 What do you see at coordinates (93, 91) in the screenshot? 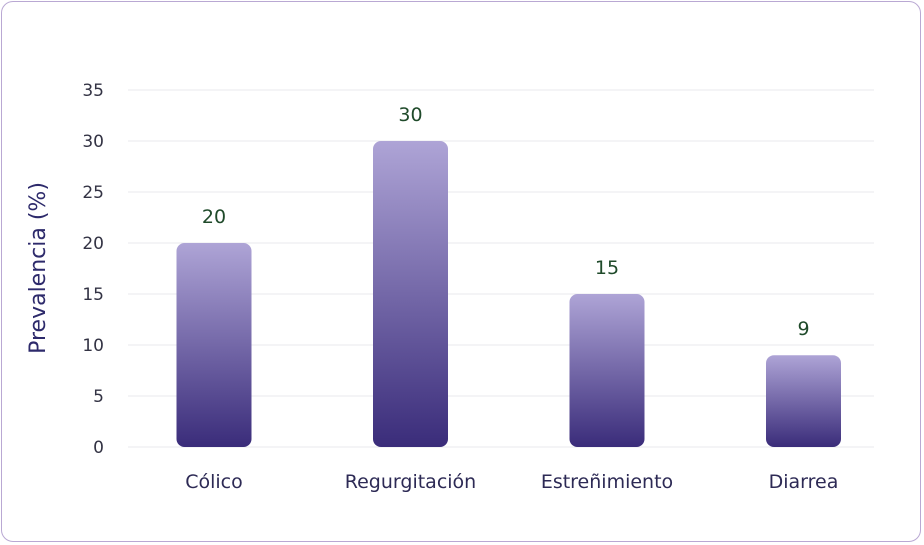
I see `y-tick-label: 35` at bounding box center [93, 91].